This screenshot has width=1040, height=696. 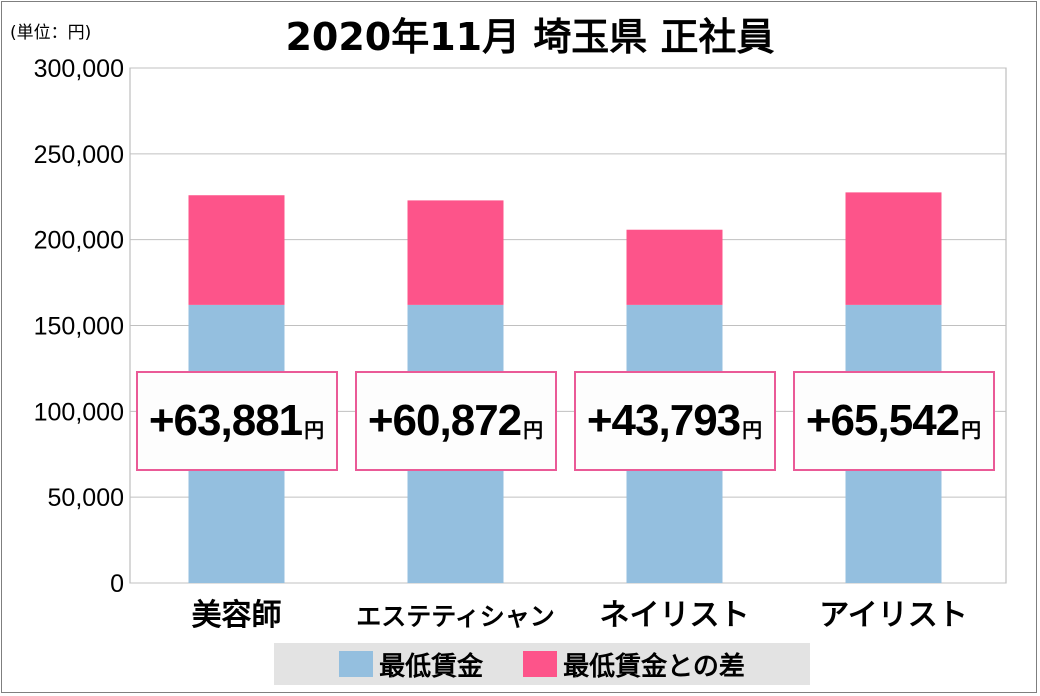 What do you see at coordinates (444, 420) in the screenshot?
I see `difference-value: +60,872` at bounding box center [444, 420].